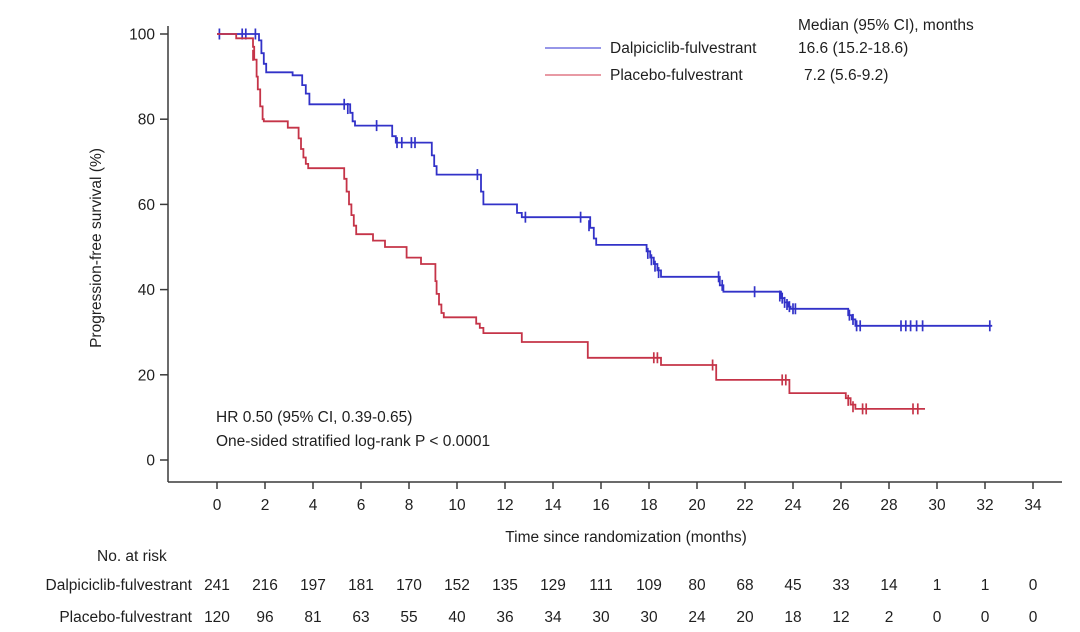 This screenshot has width=1080, height=632. Describe the element at coordinates (1033, 505) in the screenshot. I see `x-tick-label: 34` at that location.